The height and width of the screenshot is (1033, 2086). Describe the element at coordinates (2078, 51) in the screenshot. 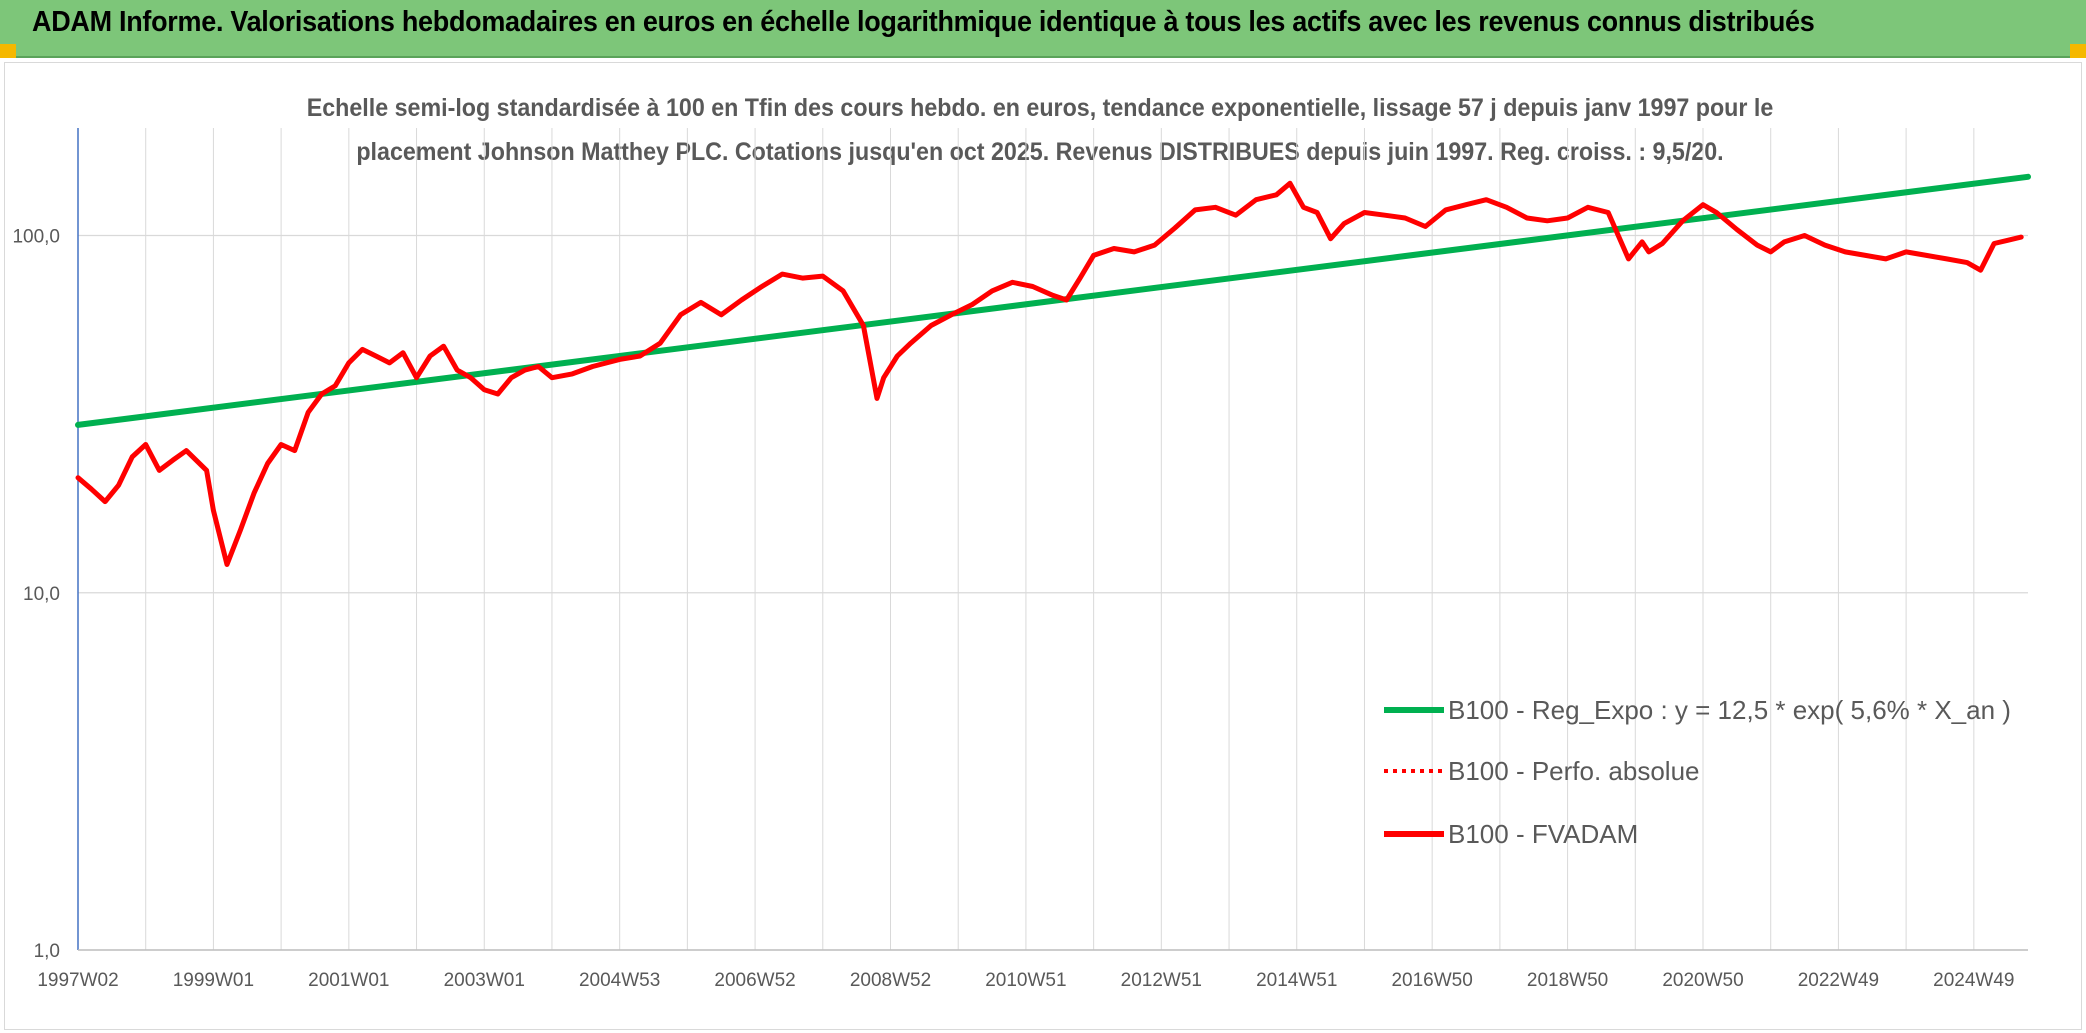

I see `right-corner-marker` at that location.